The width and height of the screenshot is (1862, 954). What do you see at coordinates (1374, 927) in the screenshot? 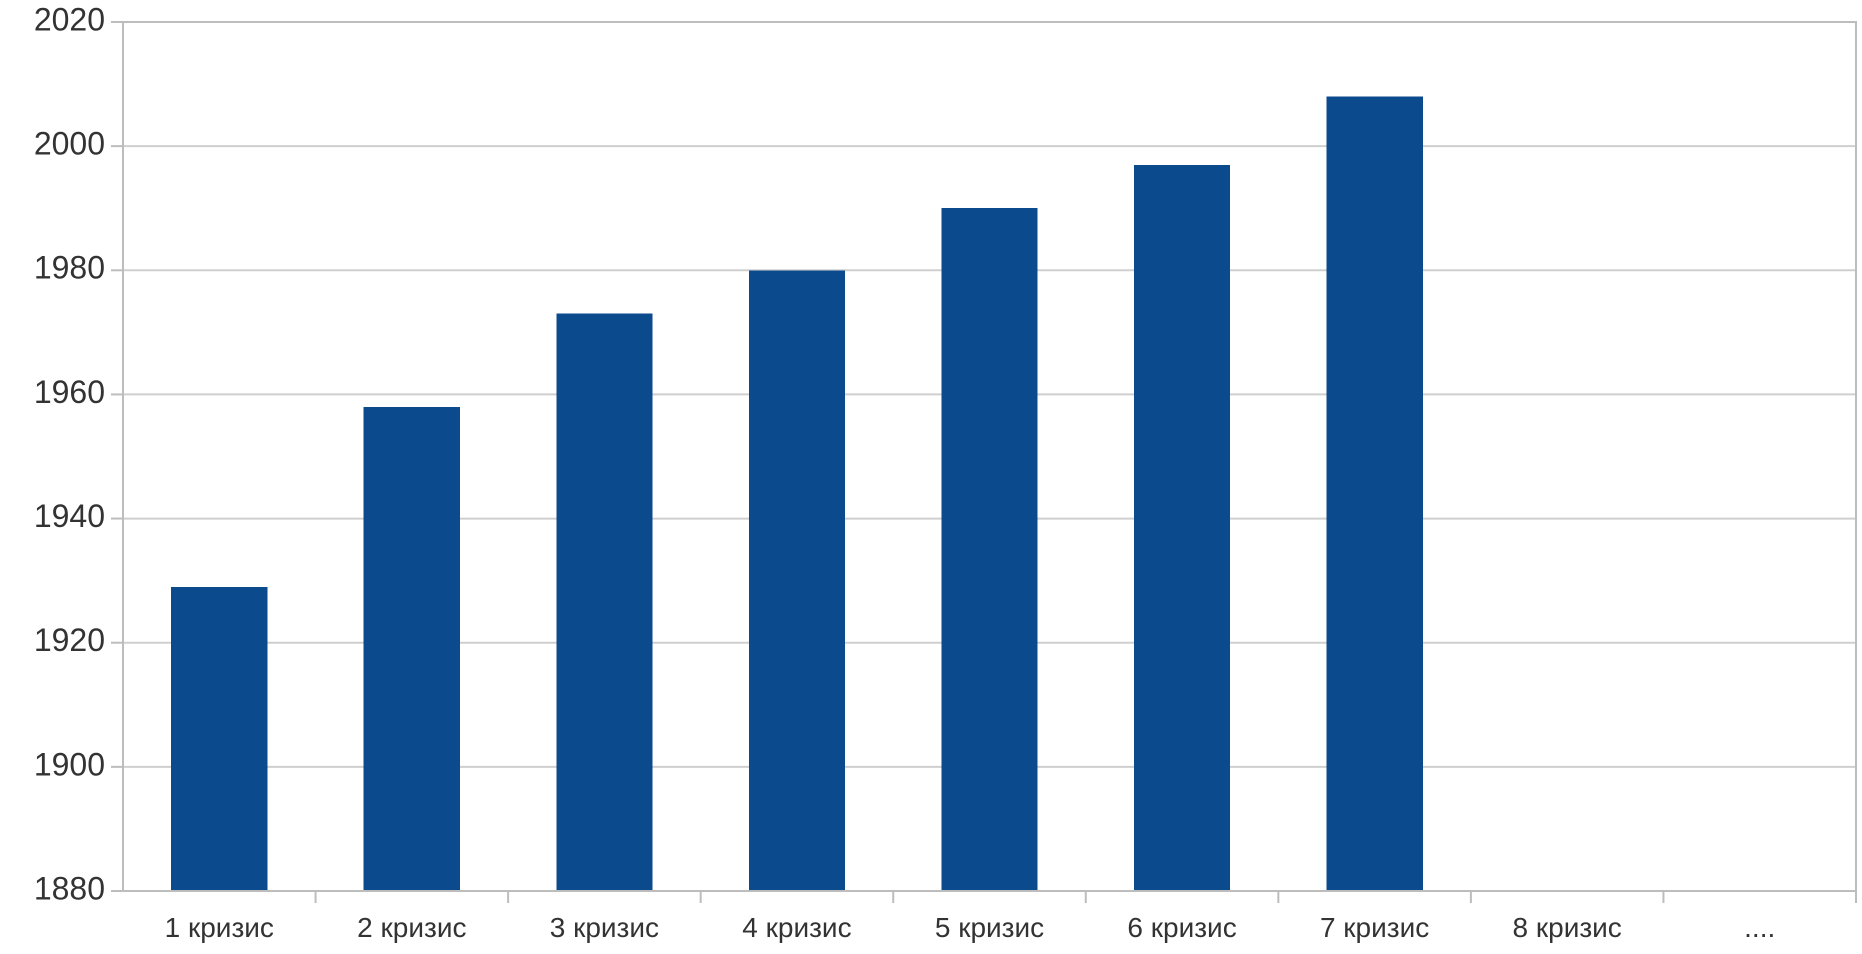
I see `x-tick-label: 7 кризис` at bounding box center [1374, 927].